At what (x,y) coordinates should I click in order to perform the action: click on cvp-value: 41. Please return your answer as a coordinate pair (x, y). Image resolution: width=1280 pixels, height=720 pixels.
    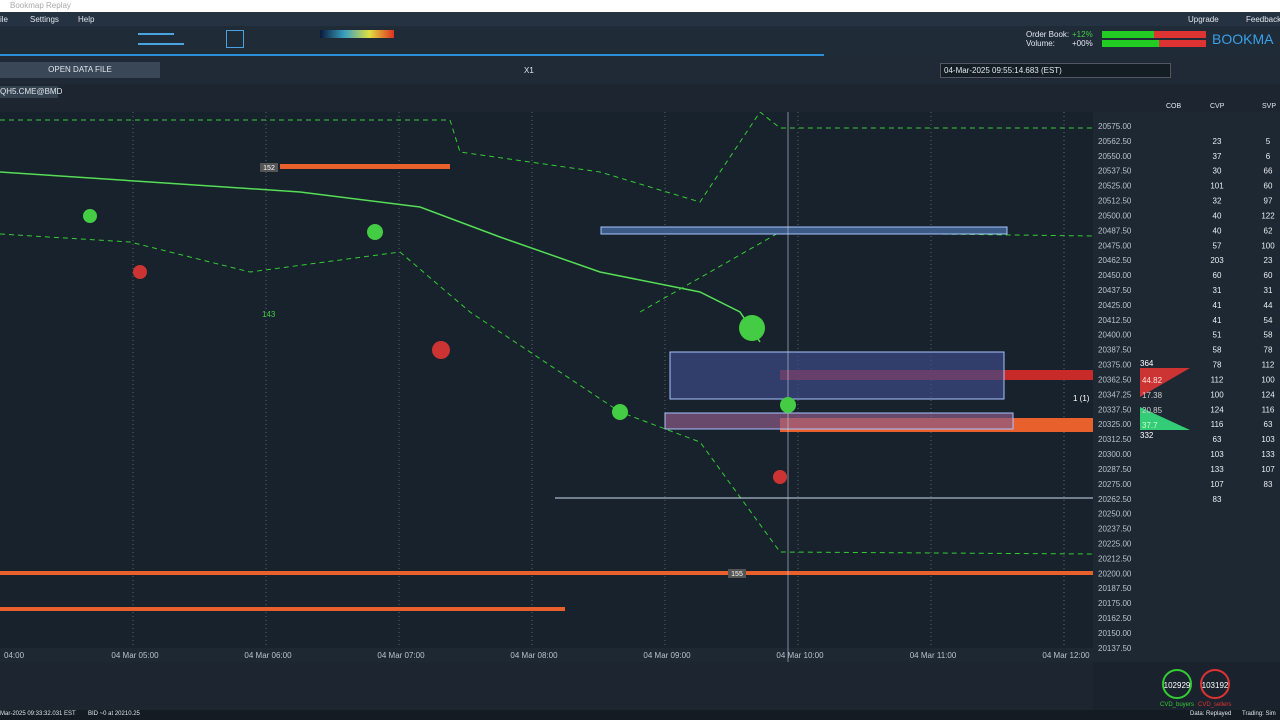
    Looking at the image, I should click on (1217, 305).